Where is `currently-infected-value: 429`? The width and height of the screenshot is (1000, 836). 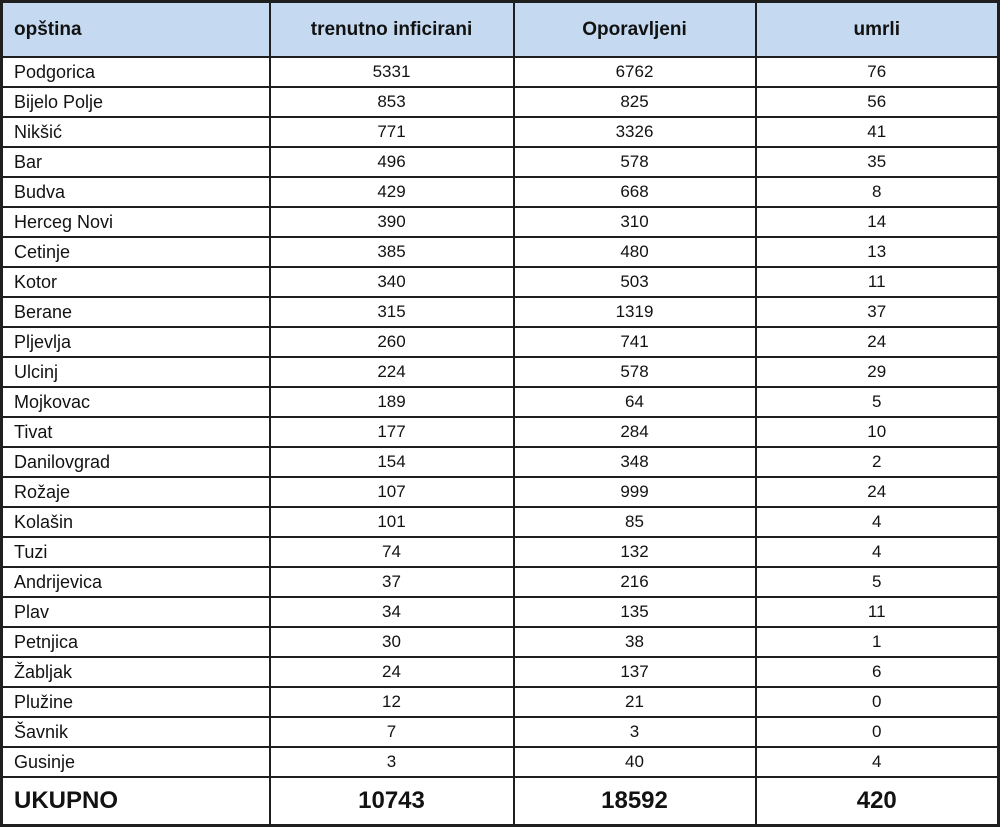
currently-infected-value: 429 is located at coordinates (391, 192).